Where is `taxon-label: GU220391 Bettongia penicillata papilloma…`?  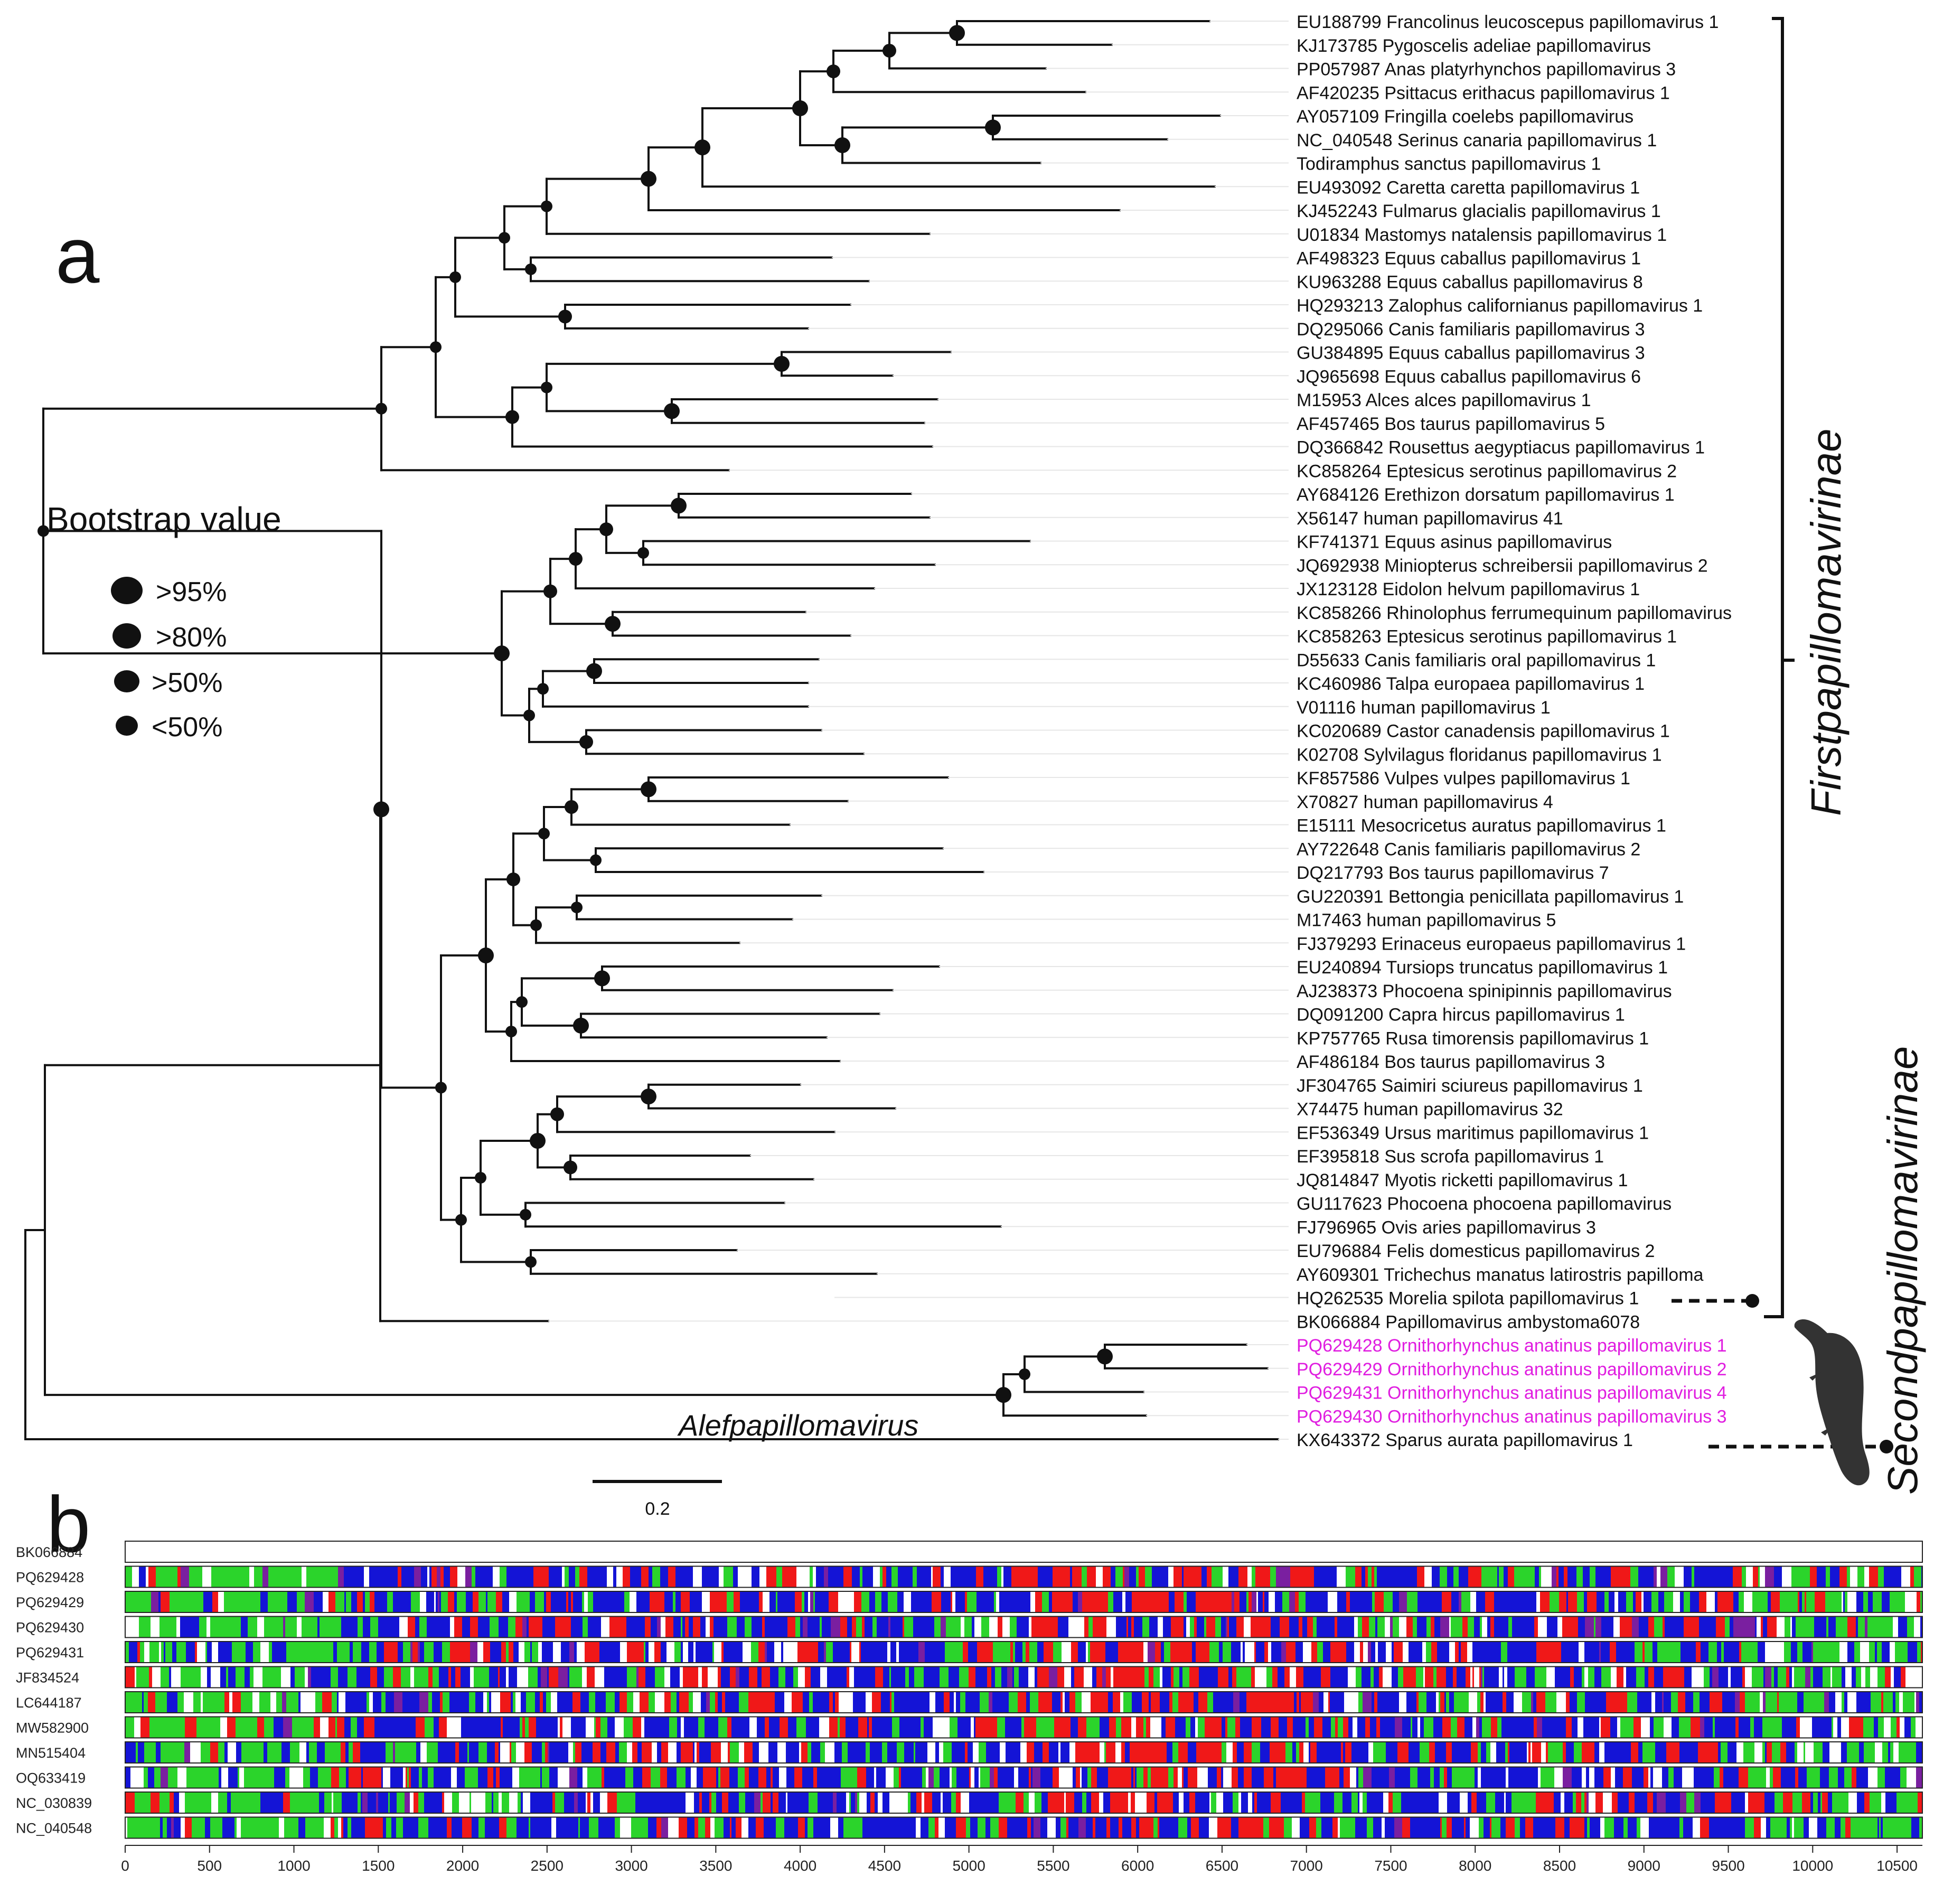
taxon-label: GU220391 Bettongia penicillata papilloma… is located at coordinates (1490, 897).